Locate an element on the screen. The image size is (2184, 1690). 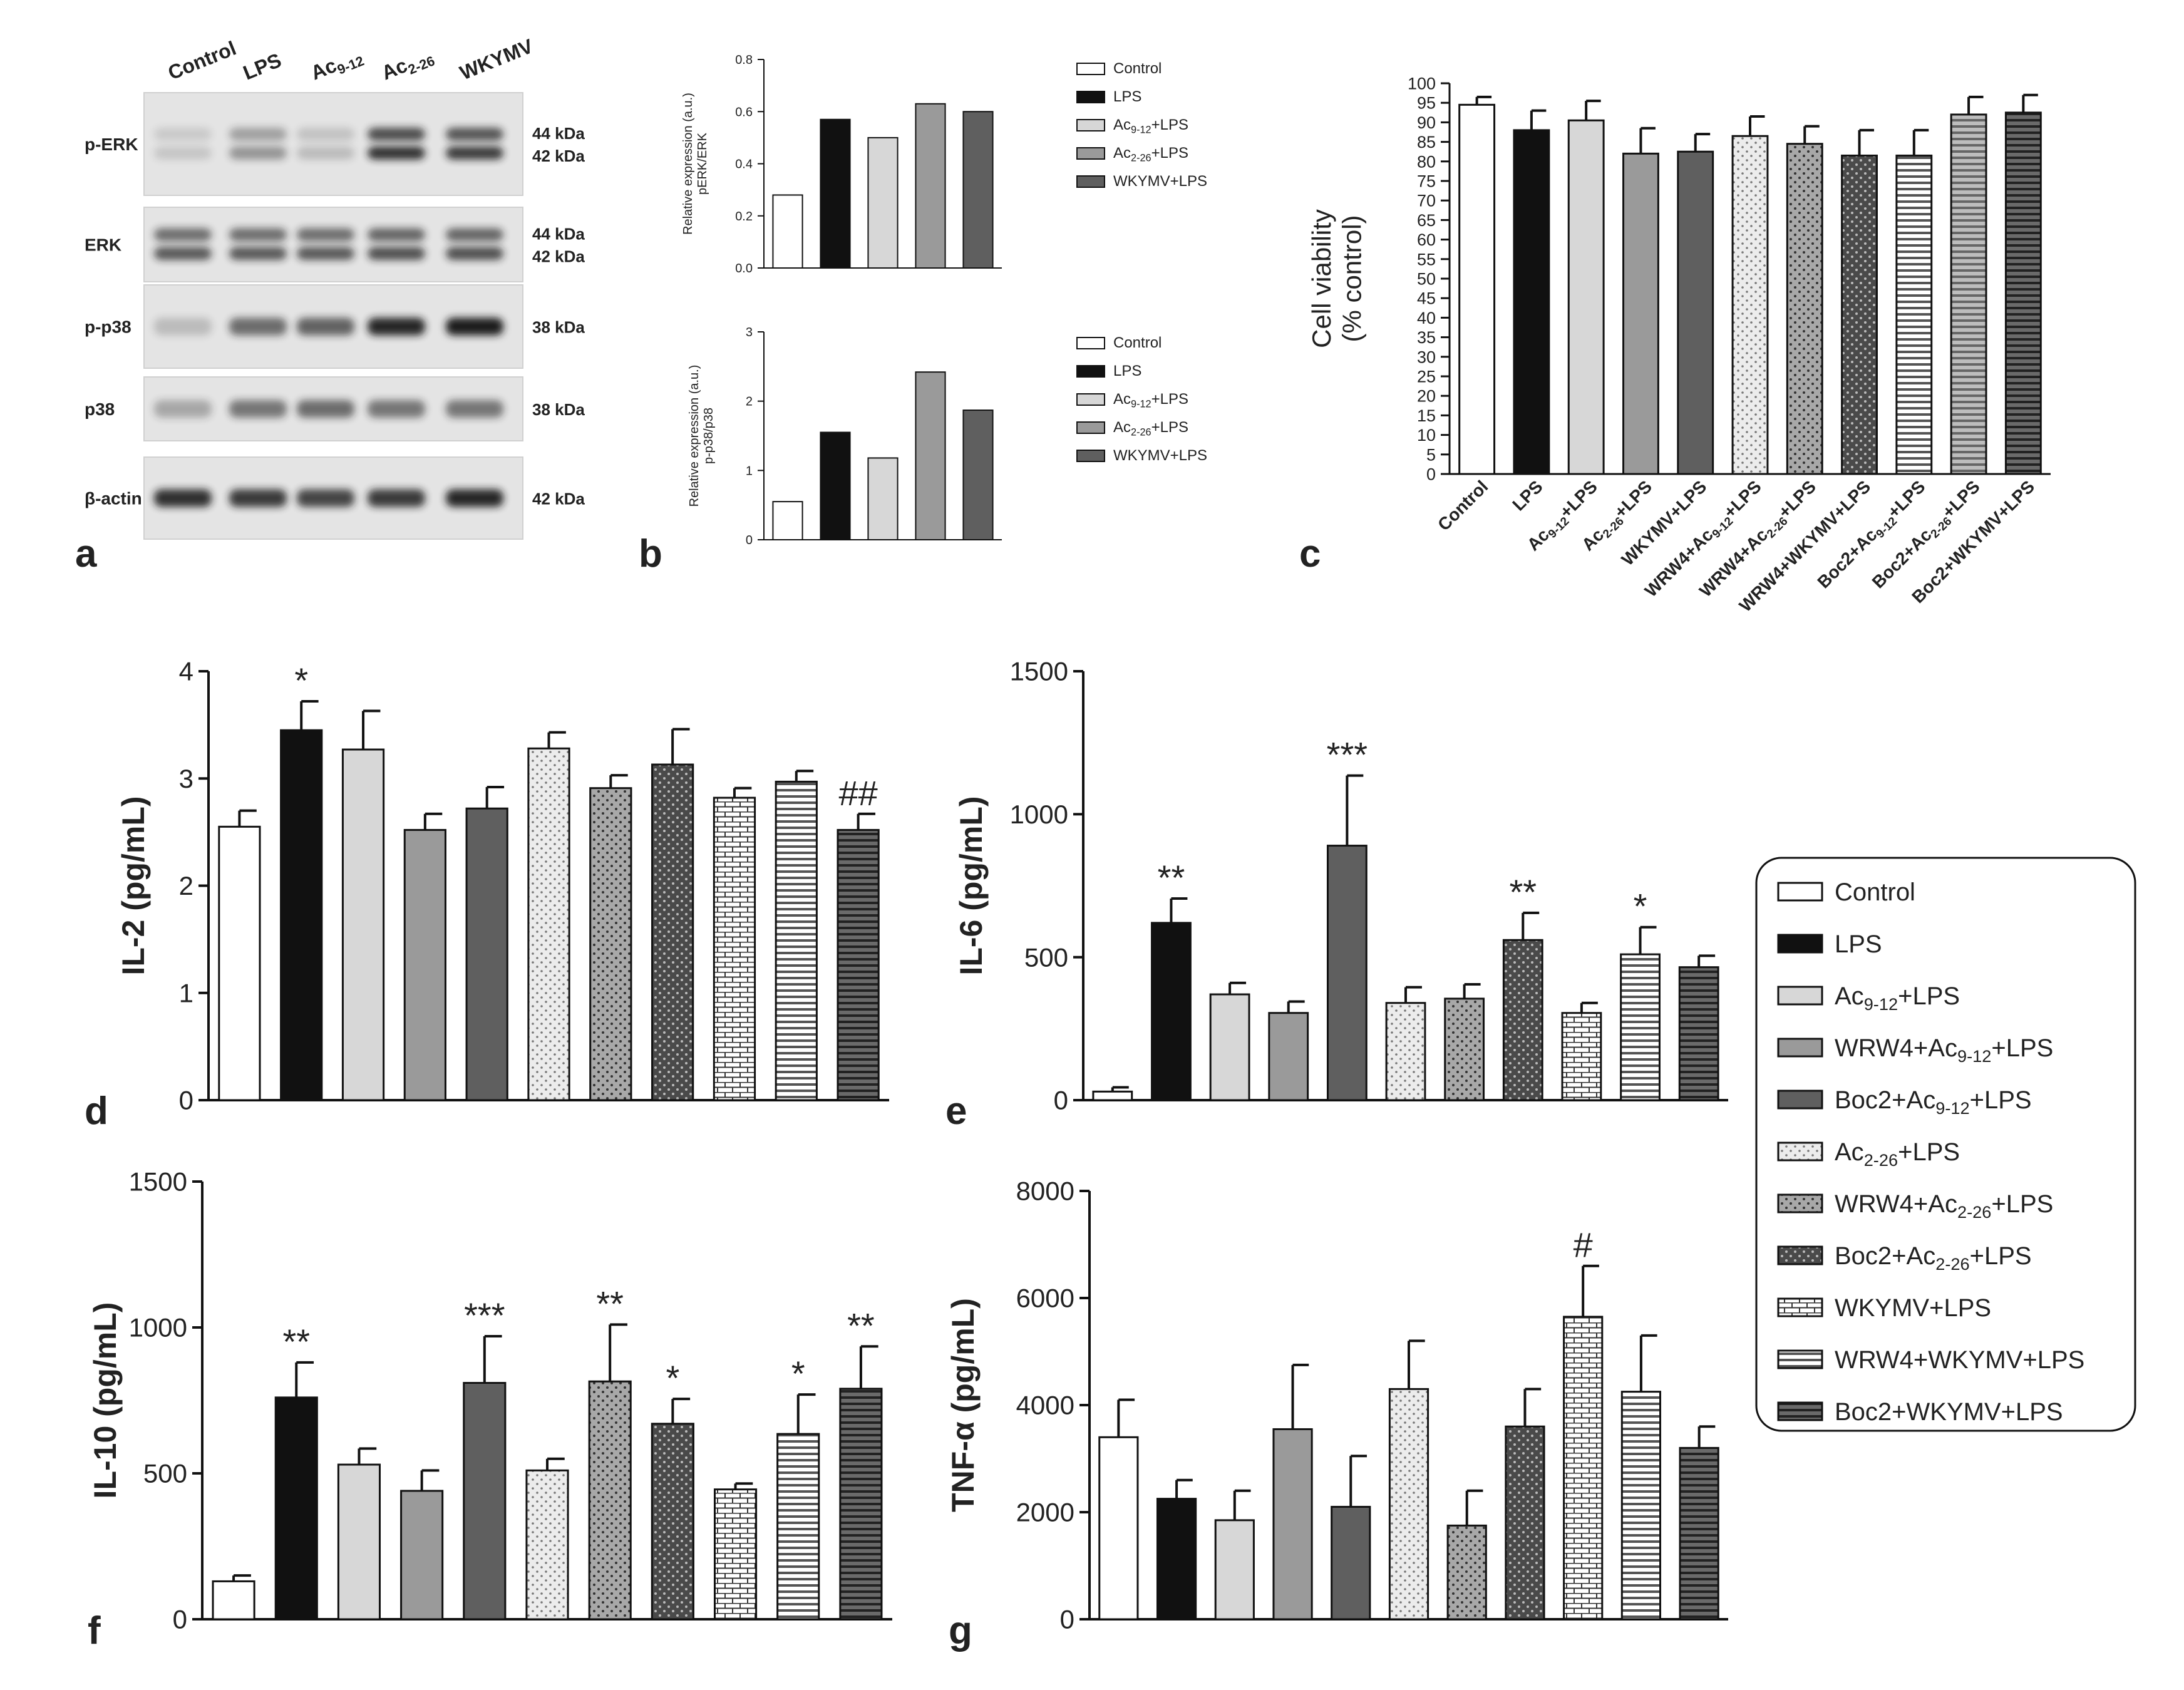
y-axis-title: Relative expression (a.u.) is located at coordinates (694, 436).